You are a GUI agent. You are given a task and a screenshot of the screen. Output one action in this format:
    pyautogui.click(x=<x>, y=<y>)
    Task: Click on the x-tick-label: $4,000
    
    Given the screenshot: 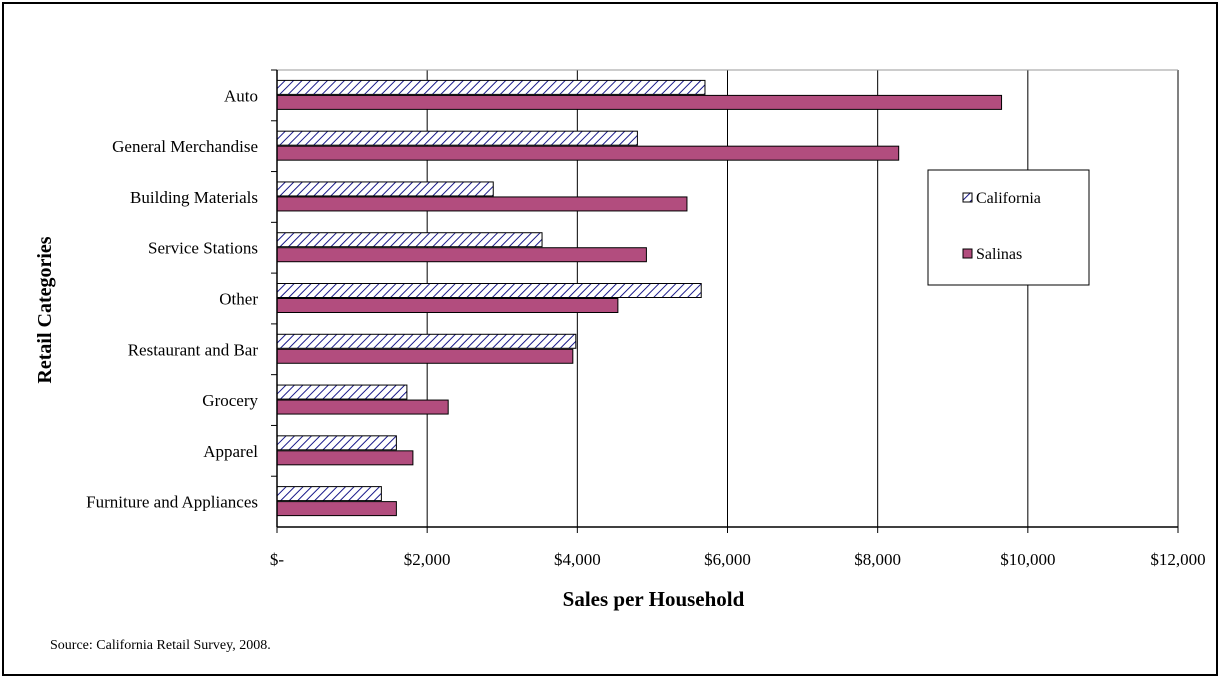 What is the action you would take?
    pyautogui.click(x=577, y=559)
    